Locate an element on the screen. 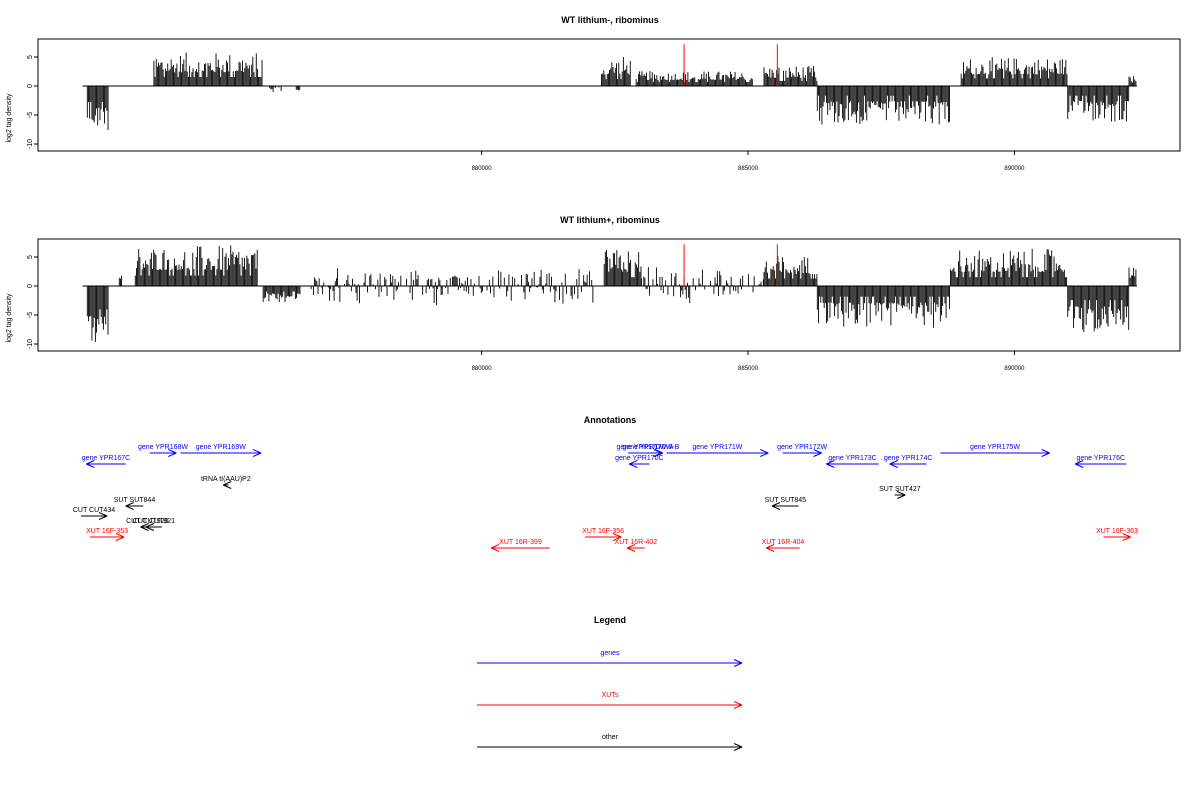 This screenshot has width=1200, height=805. annotation-feature: gene YPR169W is located at coordinates (221, 450).